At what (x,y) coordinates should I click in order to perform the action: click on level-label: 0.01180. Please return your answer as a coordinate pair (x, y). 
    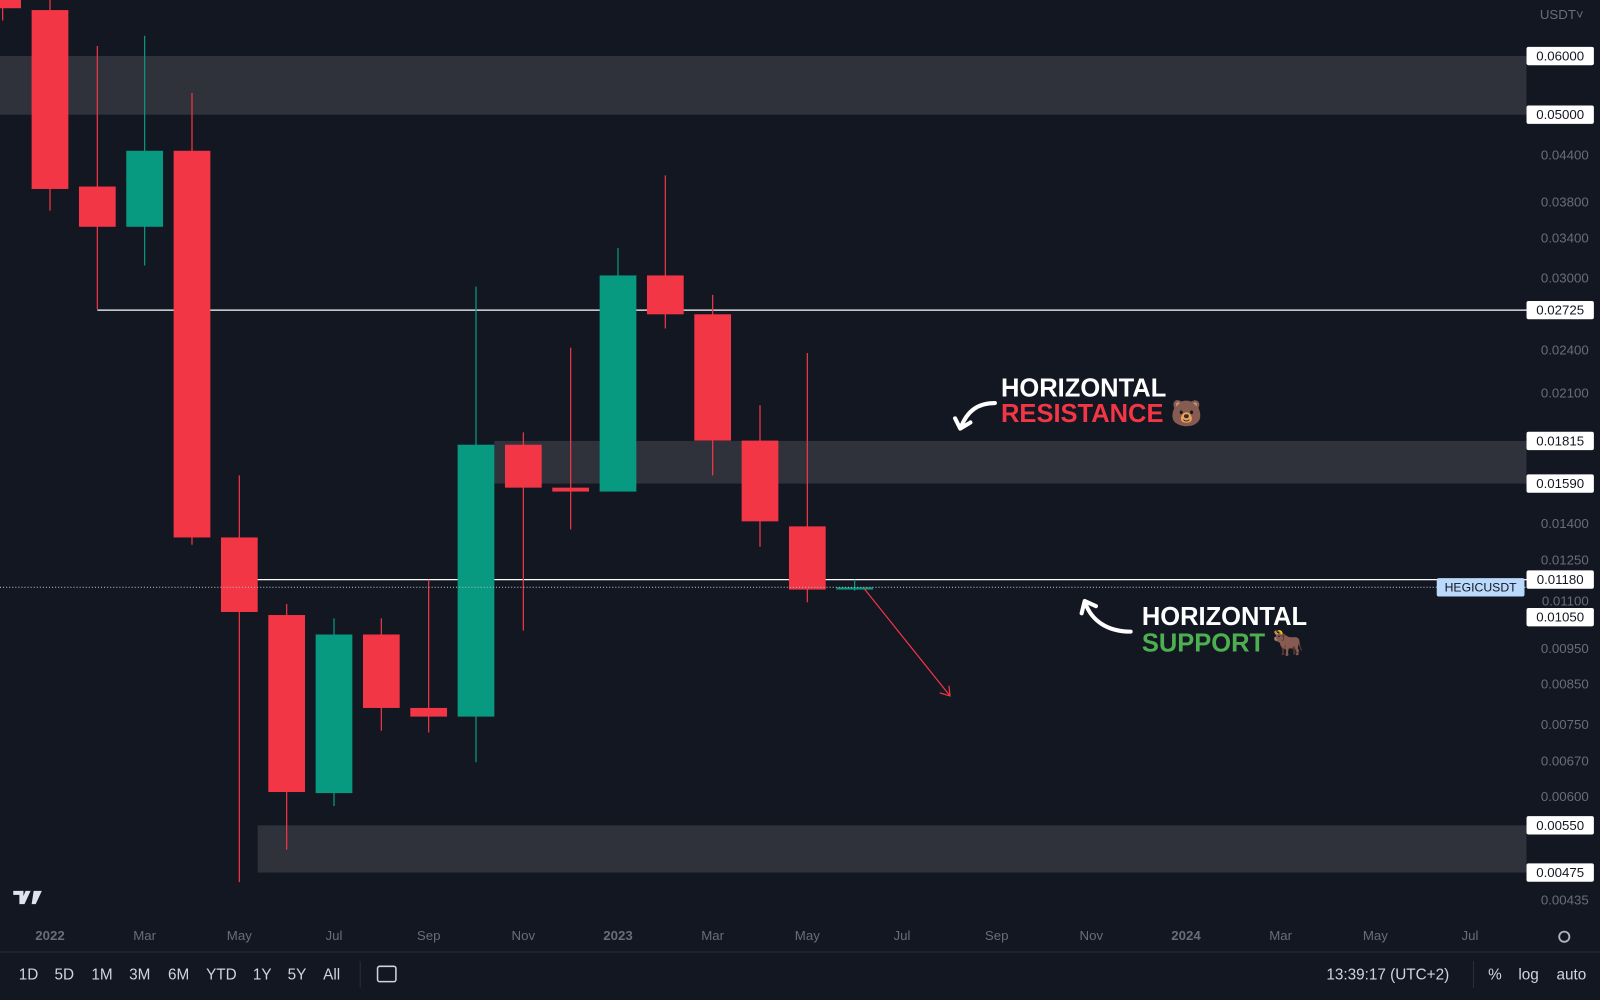
    Looking at the image, I should click on (1560, 579).